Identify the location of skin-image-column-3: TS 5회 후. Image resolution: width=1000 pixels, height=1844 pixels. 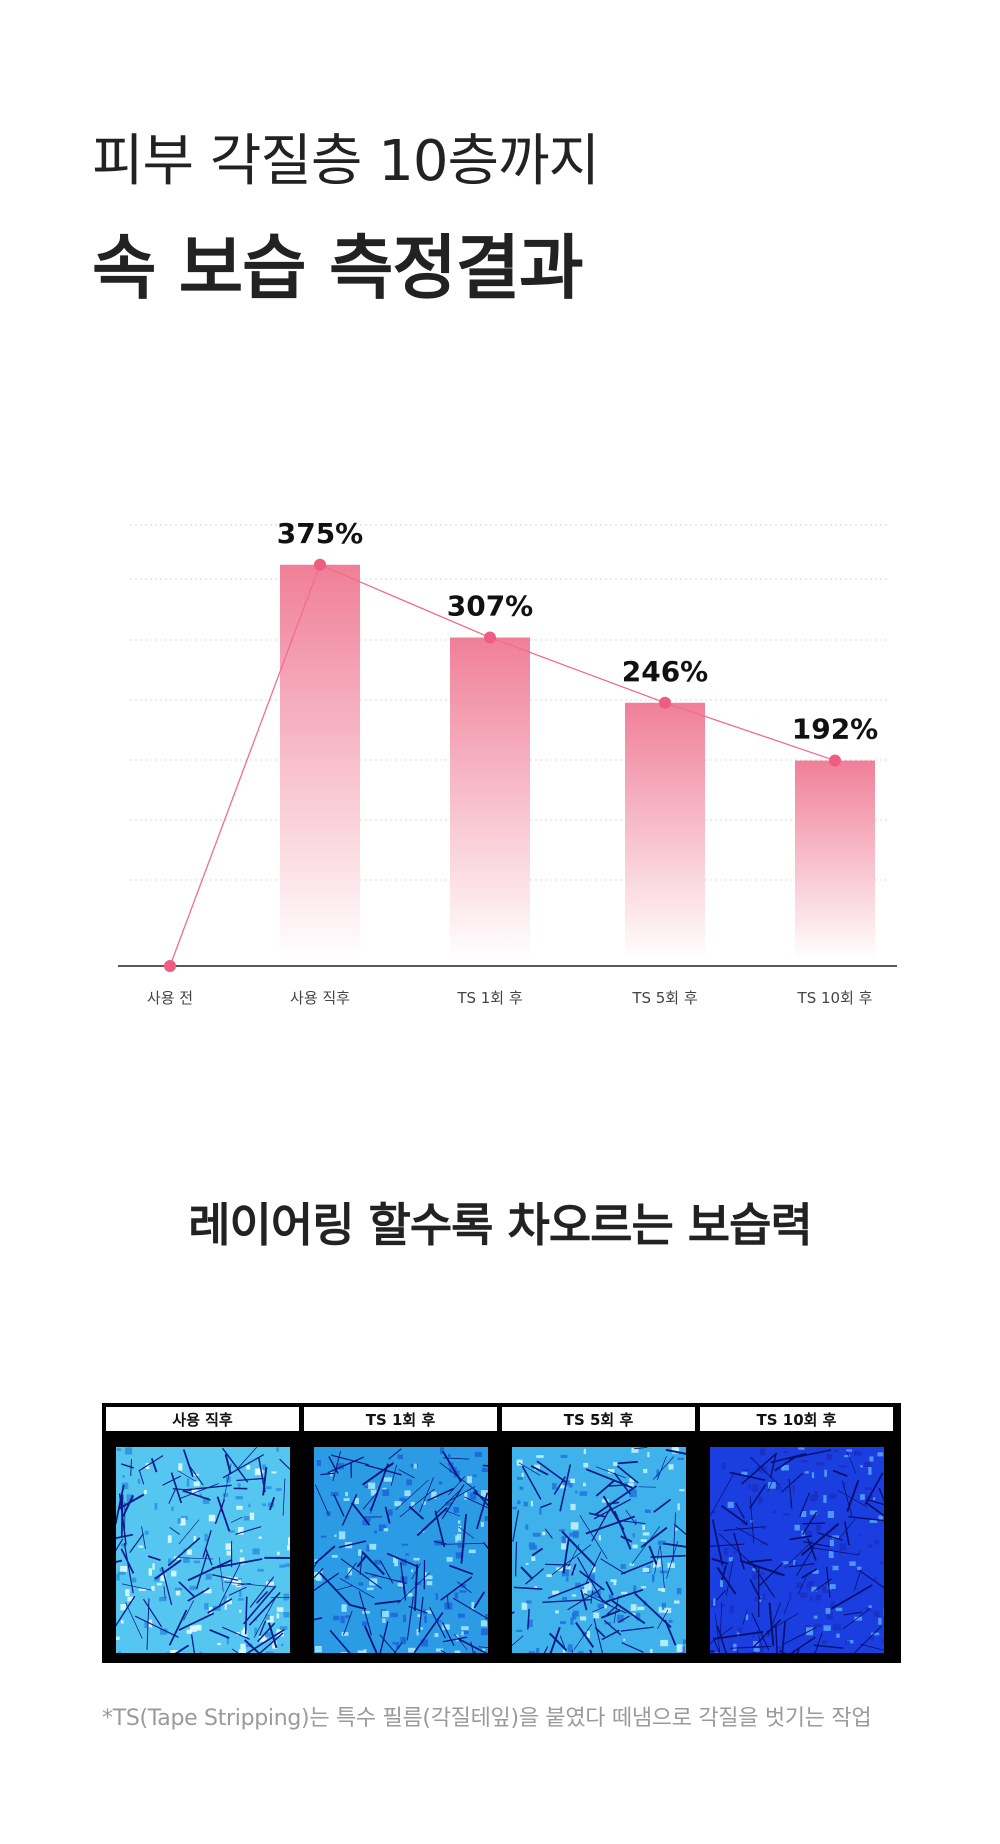
(599, 1533).